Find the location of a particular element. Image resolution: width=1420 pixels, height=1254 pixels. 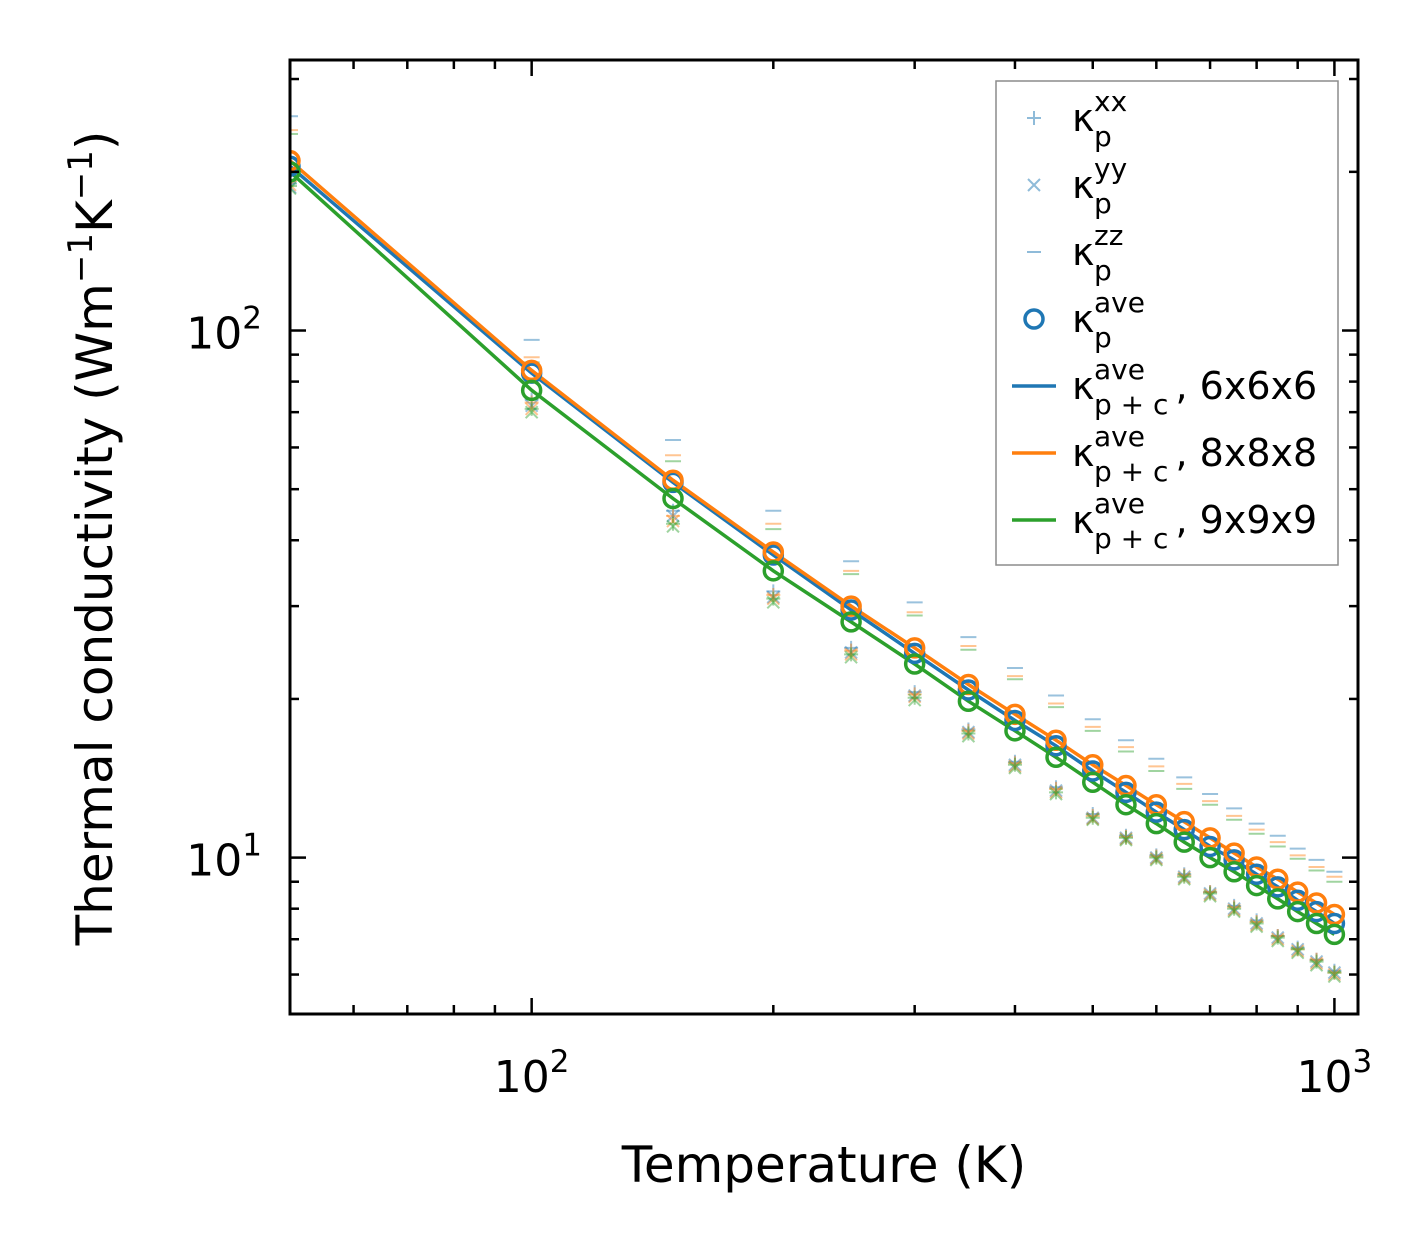

legend-entry: κave p is located at coordinates (1084, 320).